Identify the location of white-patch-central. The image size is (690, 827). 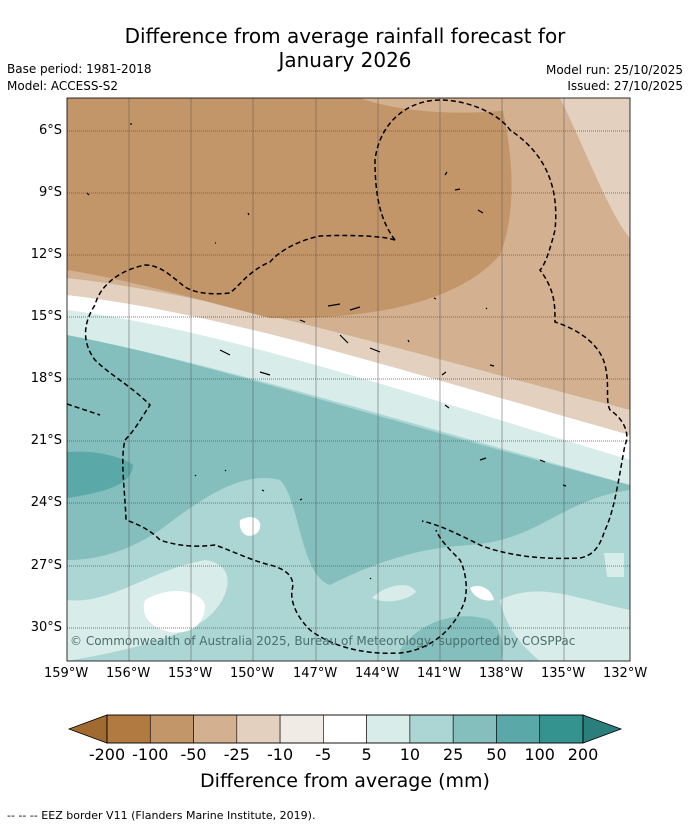
(250, 526).